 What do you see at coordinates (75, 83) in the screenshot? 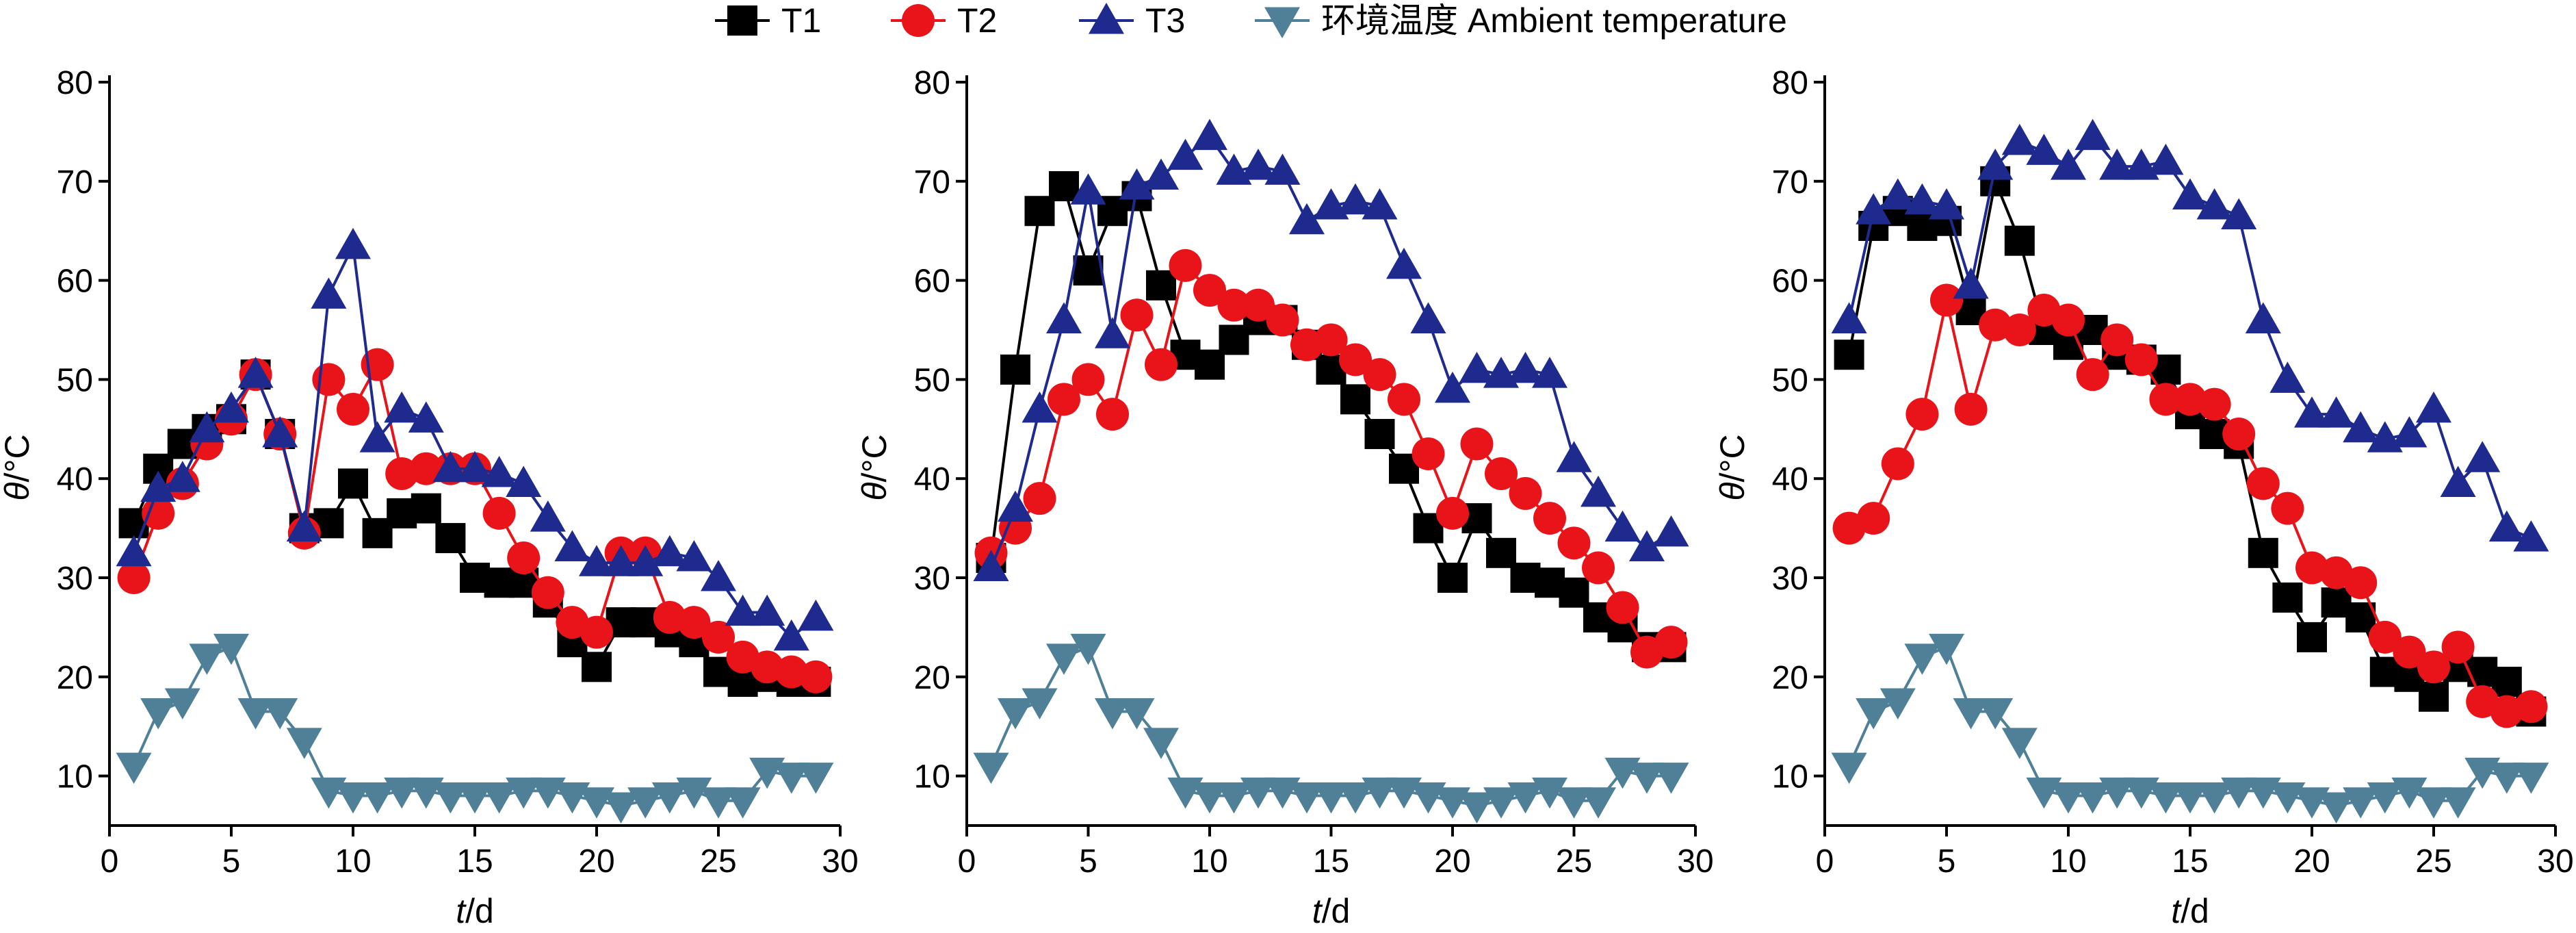
I see `y-tick-label: 80` at bounding box center [75, 83].